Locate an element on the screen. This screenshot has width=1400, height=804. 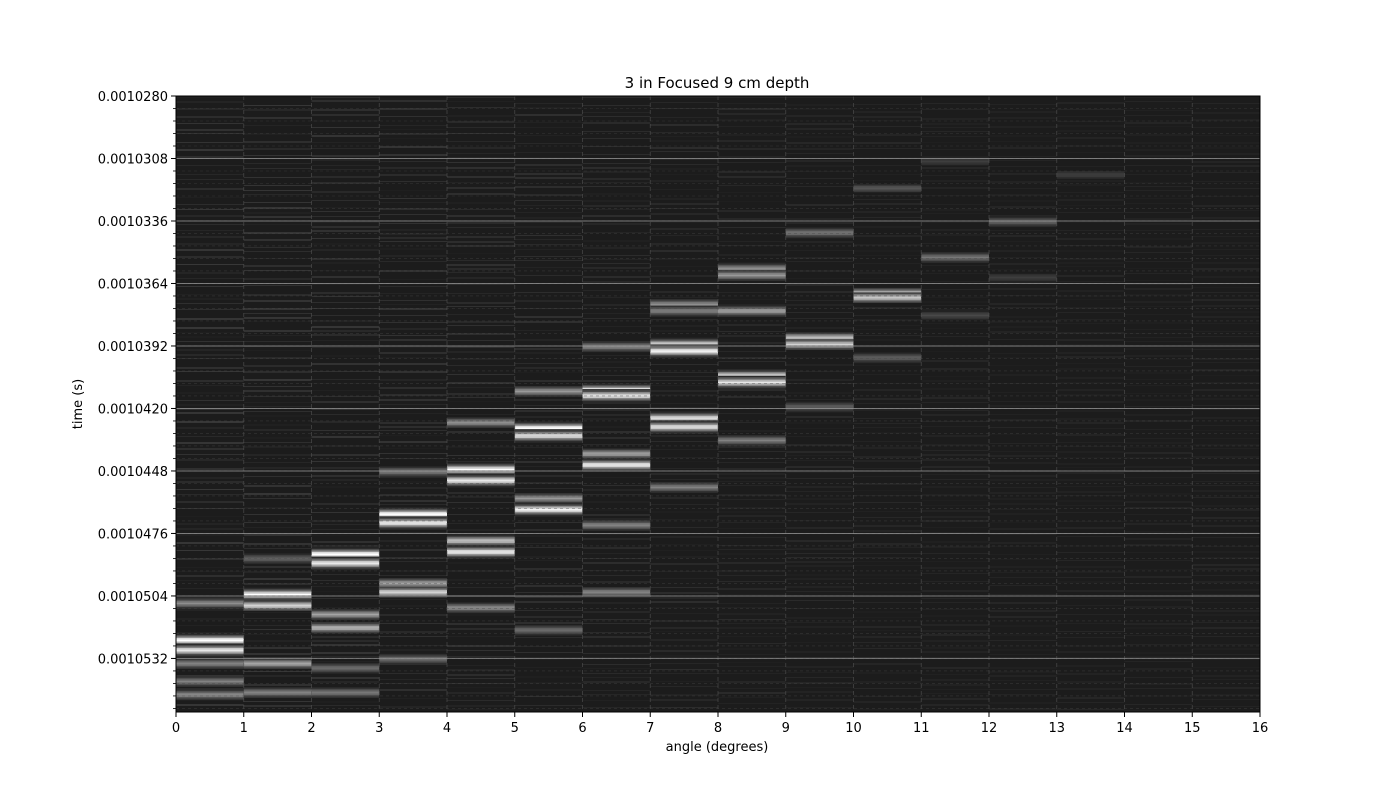
x-tick-label: 14 is located at coordinates (1124, 728).